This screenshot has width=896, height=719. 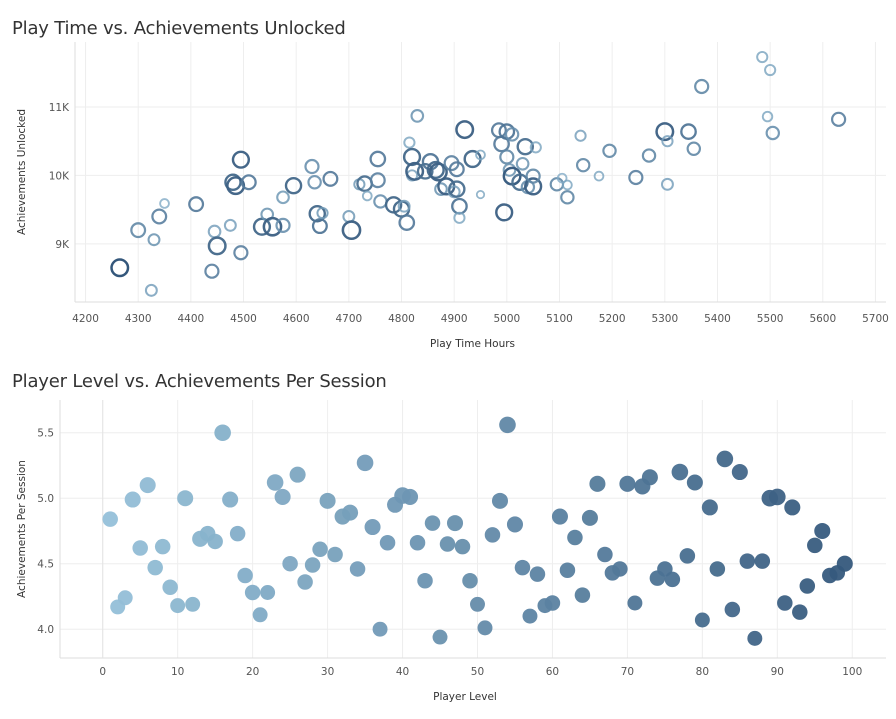 I want to click on y-axis-label: Achievements Per Session, so click(x=22, y=529).